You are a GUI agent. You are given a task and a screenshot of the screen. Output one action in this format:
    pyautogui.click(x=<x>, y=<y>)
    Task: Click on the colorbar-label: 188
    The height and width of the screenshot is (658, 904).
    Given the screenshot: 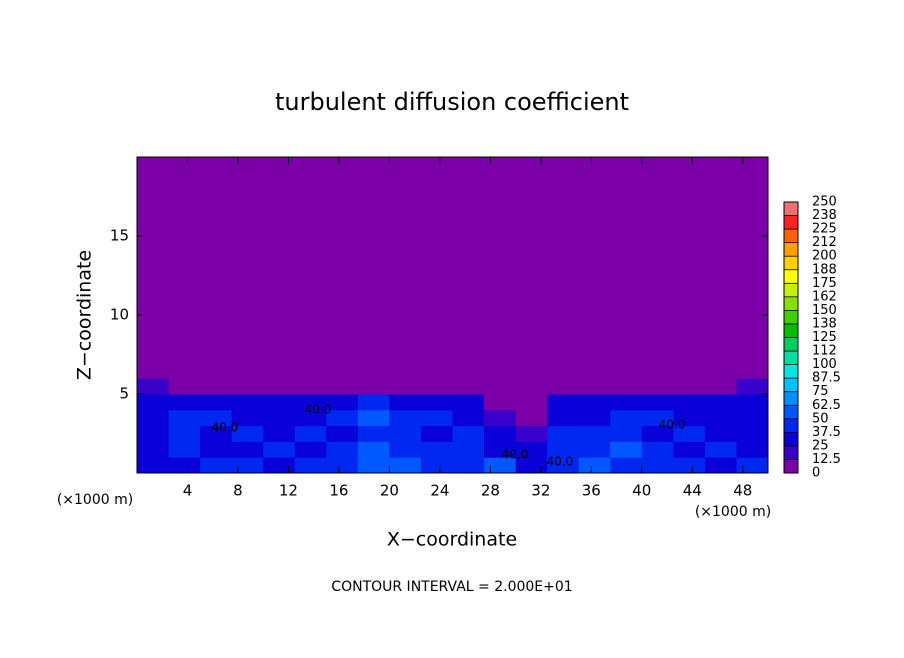 What is the action you would take?
    pyautogui.click(x=824, y=269)
    